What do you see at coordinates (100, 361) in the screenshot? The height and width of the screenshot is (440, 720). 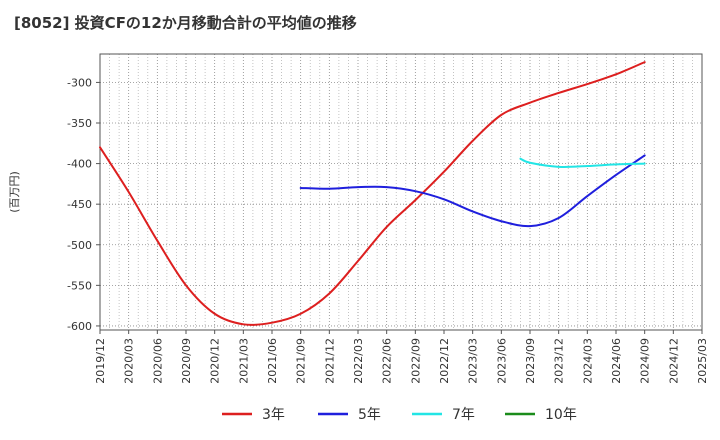 I see `x-tick-label: 2019/12` at bounding box center [100, 361].